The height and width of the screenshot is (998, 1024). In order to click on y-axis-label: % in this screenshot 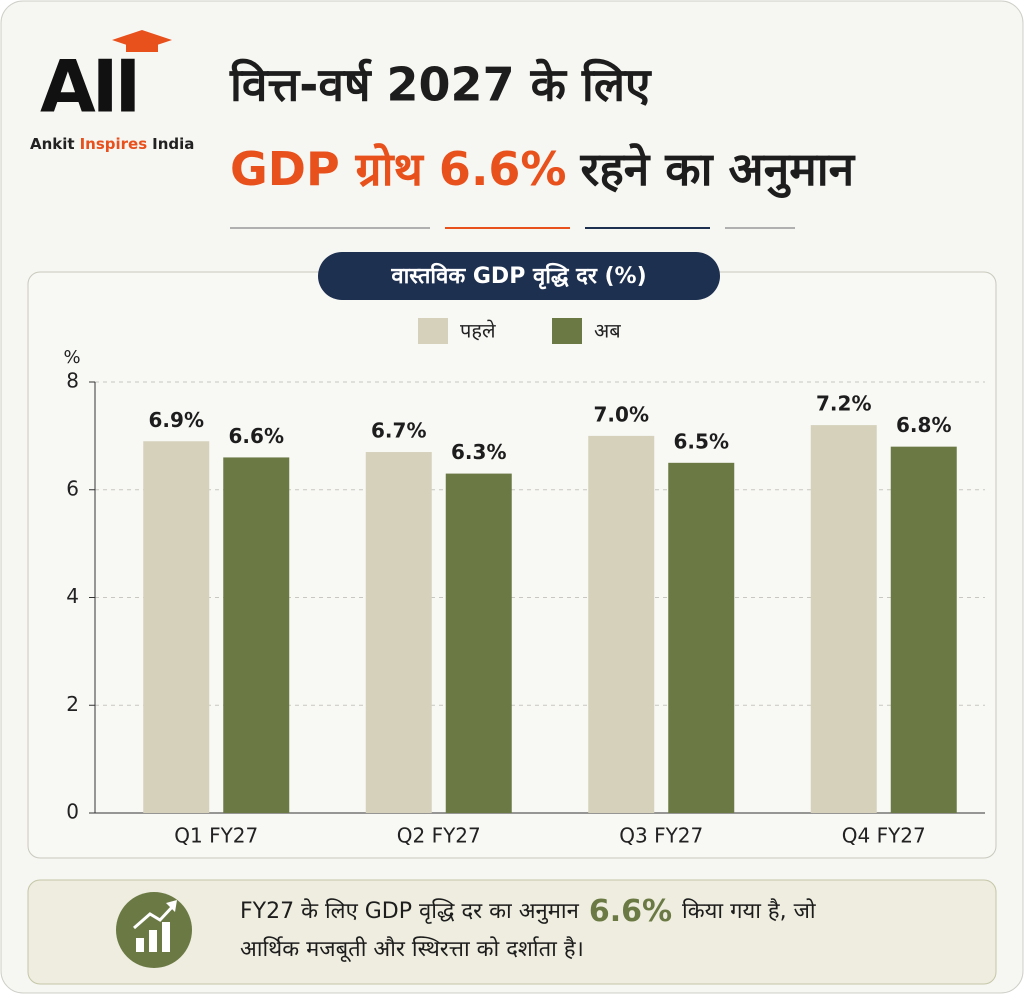, I will do `click(71, 357)`.